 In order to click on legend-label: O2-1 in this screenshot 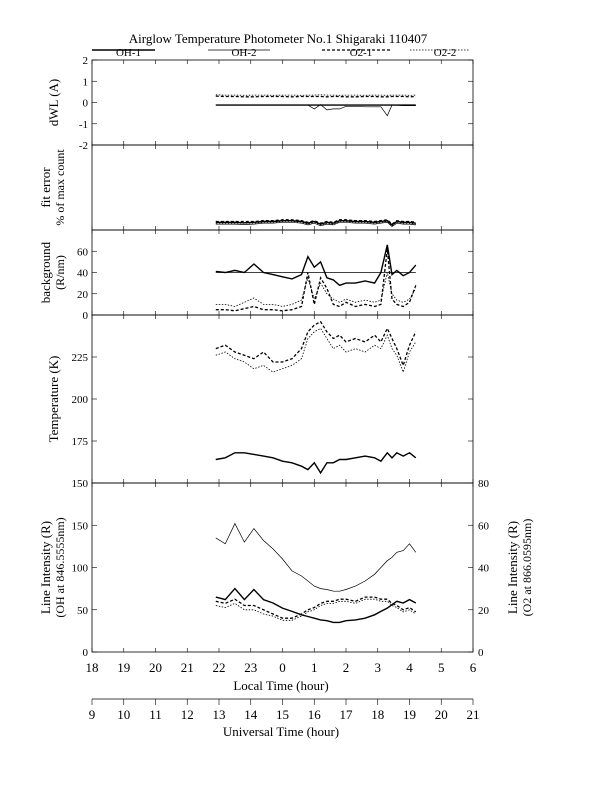, I will do `click(361, 53)`.